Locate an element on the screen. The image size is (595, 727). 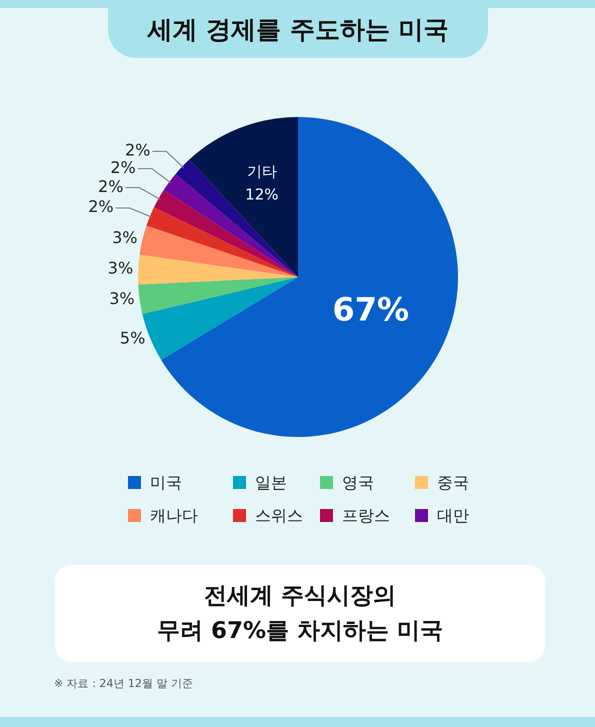
legend-label: 일본 is located at coordinates (271, 483).